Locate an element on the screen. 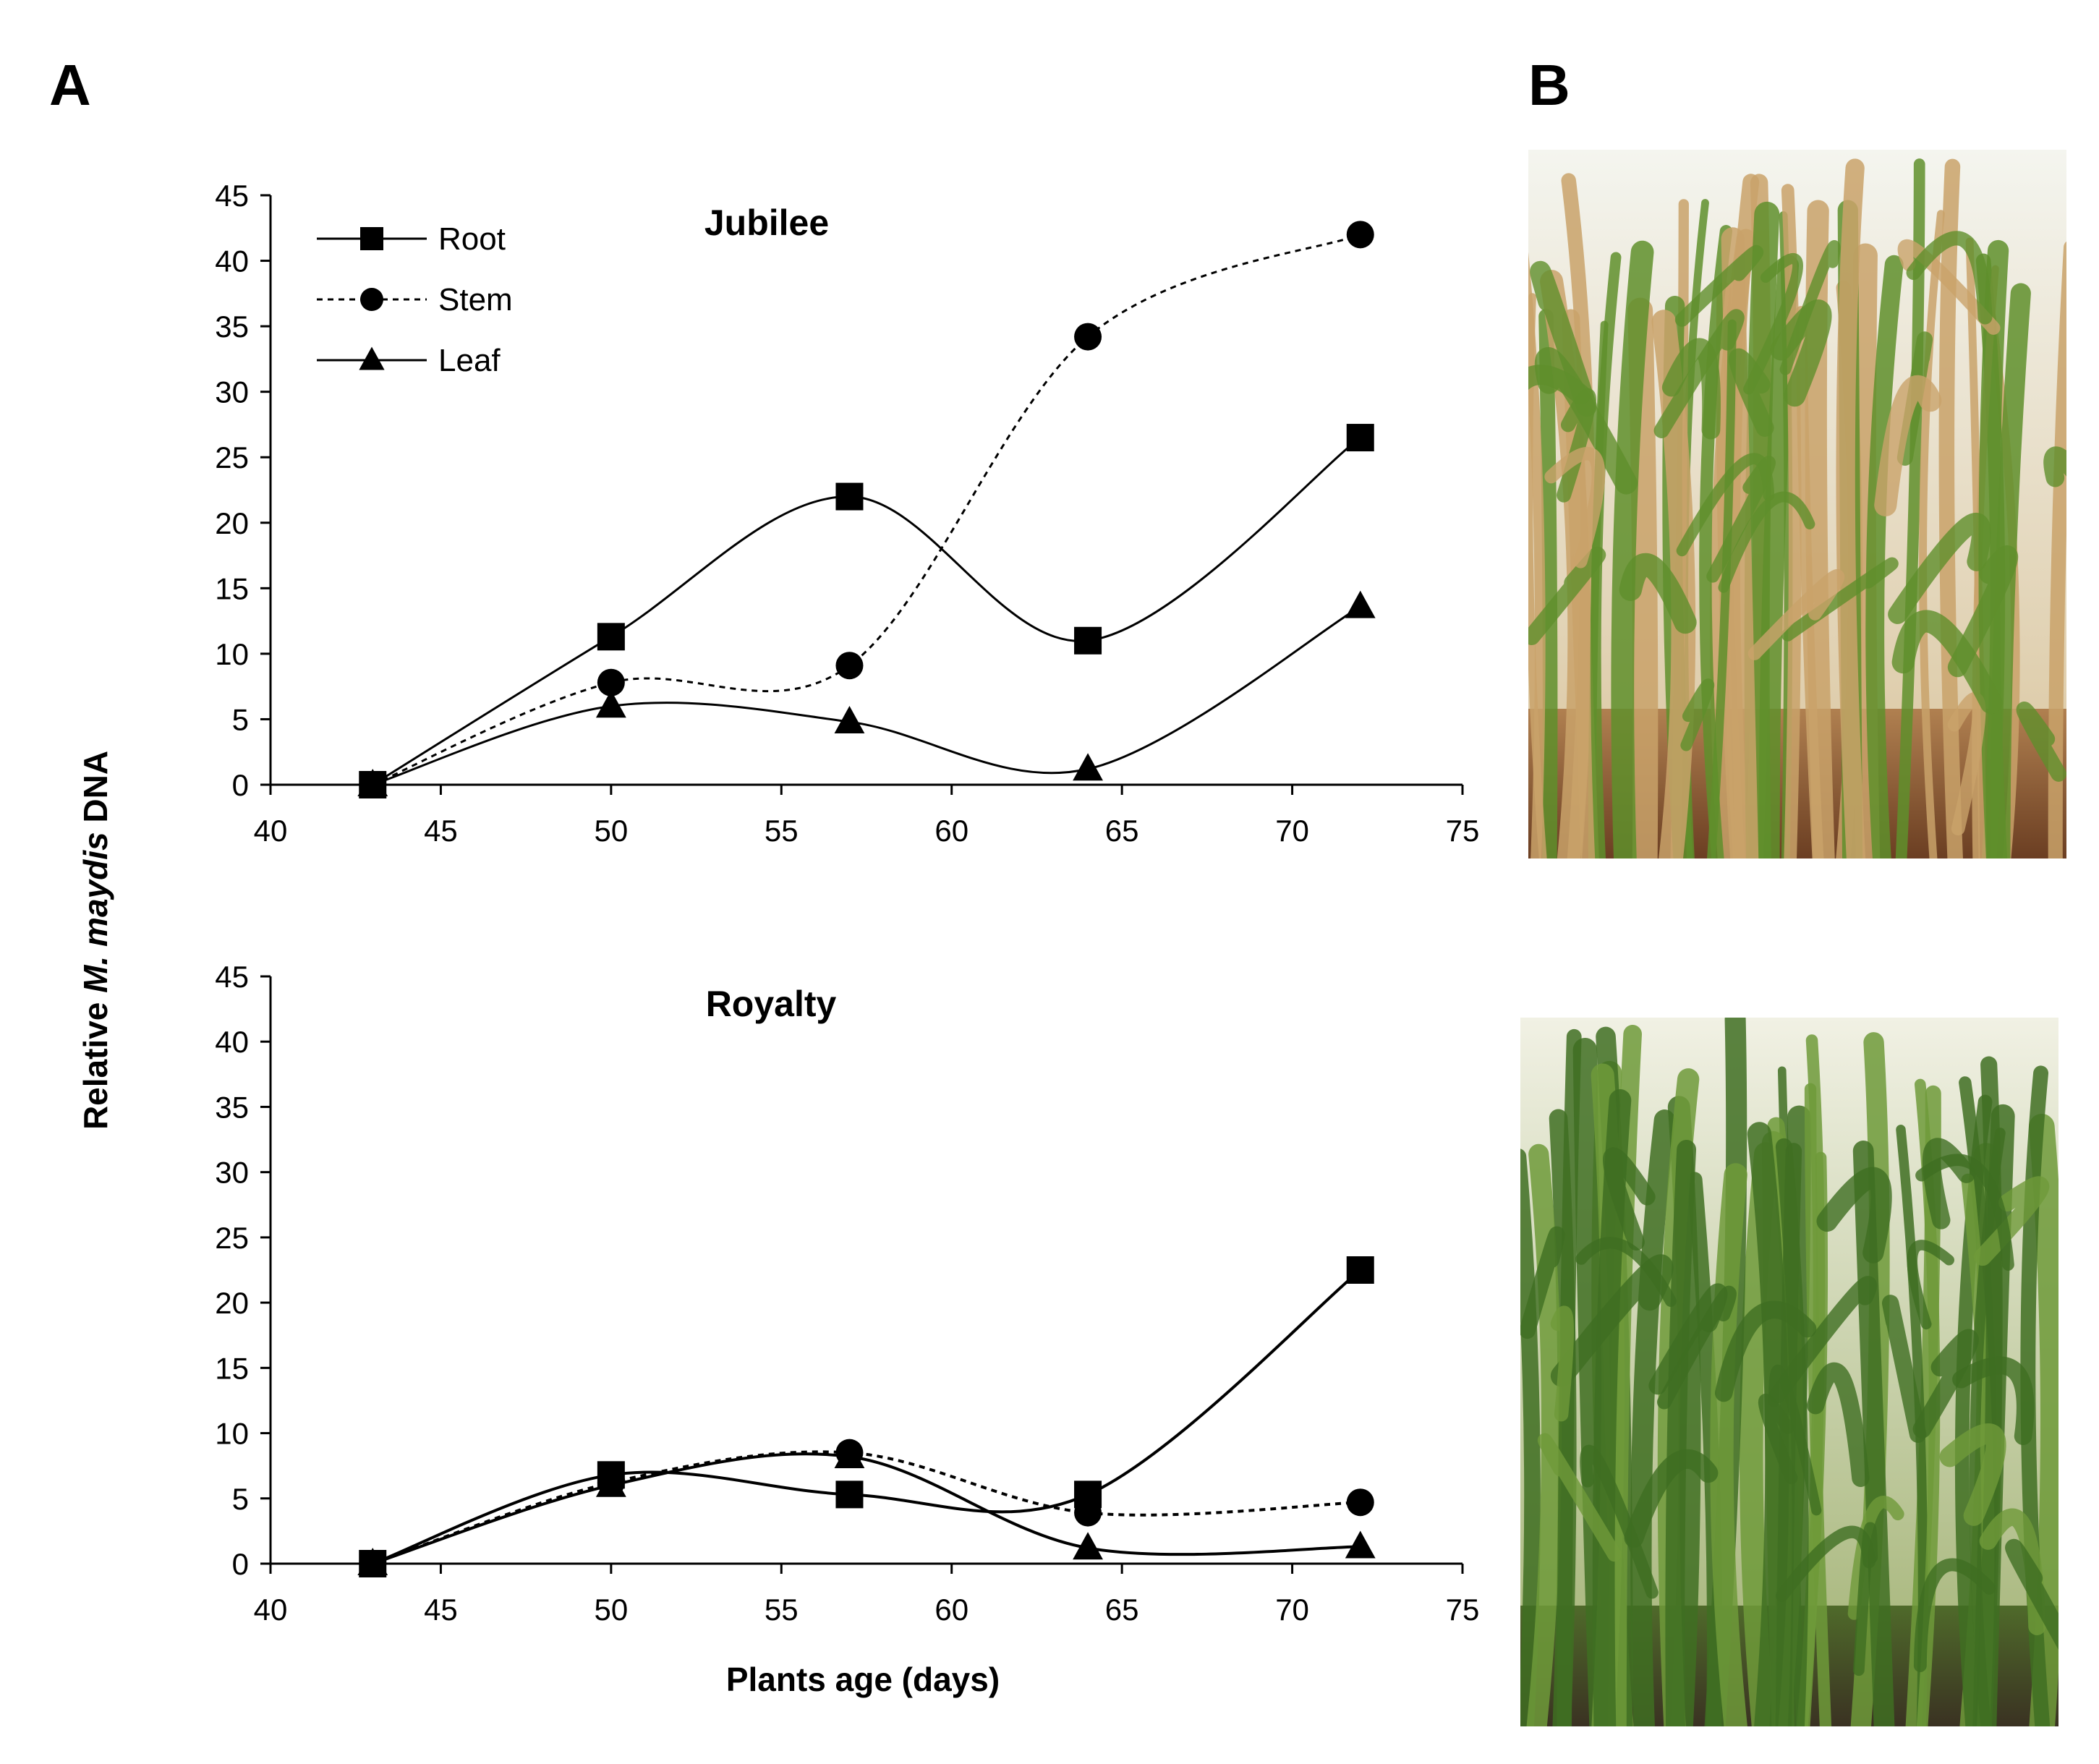 This screenshot has width=2099, height=1764. panel-a-letter: A is located at coordinates (70, 85).